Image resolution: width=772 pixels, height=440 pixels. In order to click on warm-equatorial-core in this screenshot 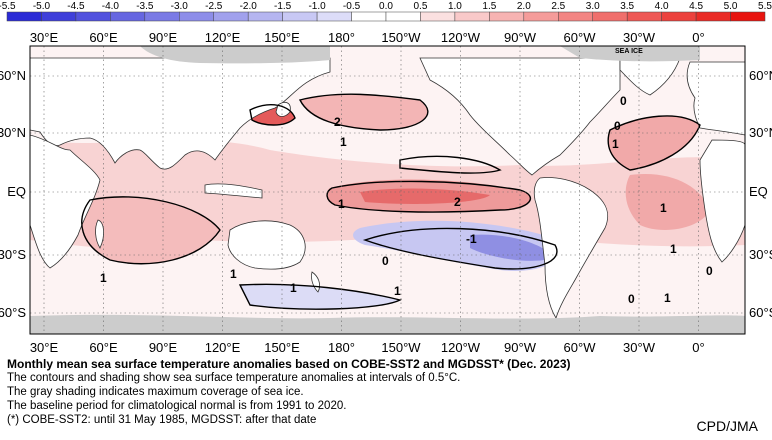, I will do `click(425, 196)`.